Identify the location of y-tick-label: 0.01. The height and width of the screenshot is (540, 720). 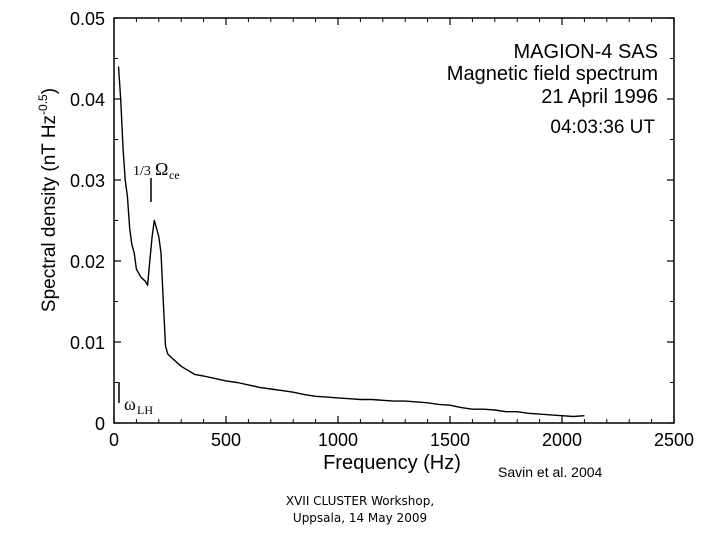
(87, 343).